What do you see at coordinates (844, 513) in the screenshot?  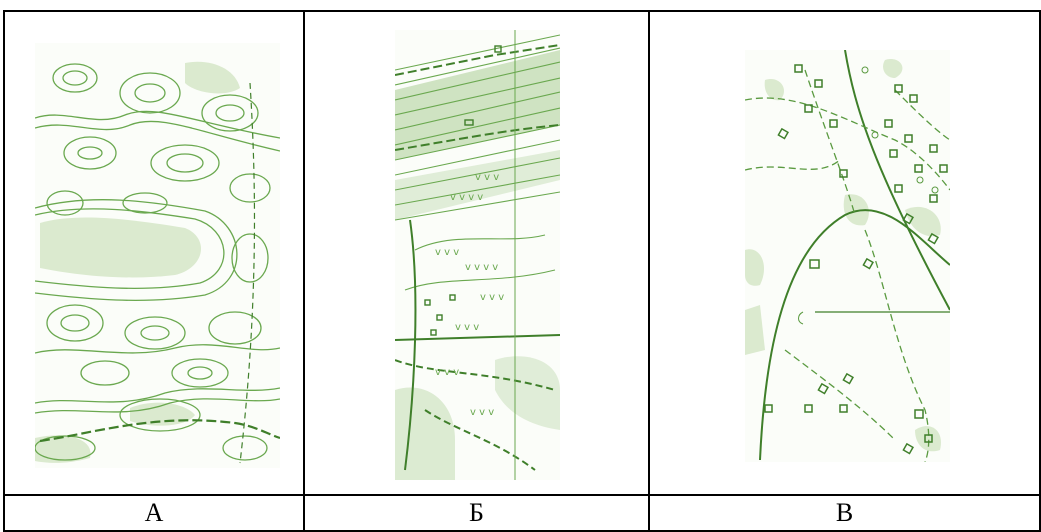 I see `map-label-c: В` at bounding box center [844, 513].